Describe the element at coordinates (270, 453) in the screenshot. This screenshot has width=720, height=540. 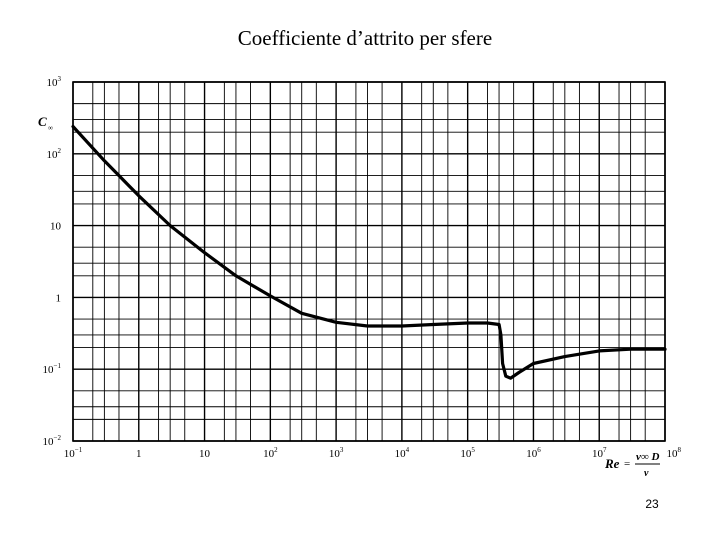
I see `x-tick-label: 10²` at that location.